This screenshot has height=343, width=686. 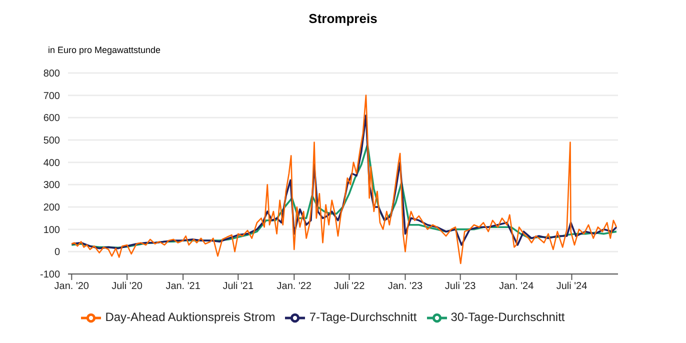 What do you see at coordinates (72, 286) in the screenshot?
I see `x-tick-label: Jan. '20` at bounding box center [72, 286].